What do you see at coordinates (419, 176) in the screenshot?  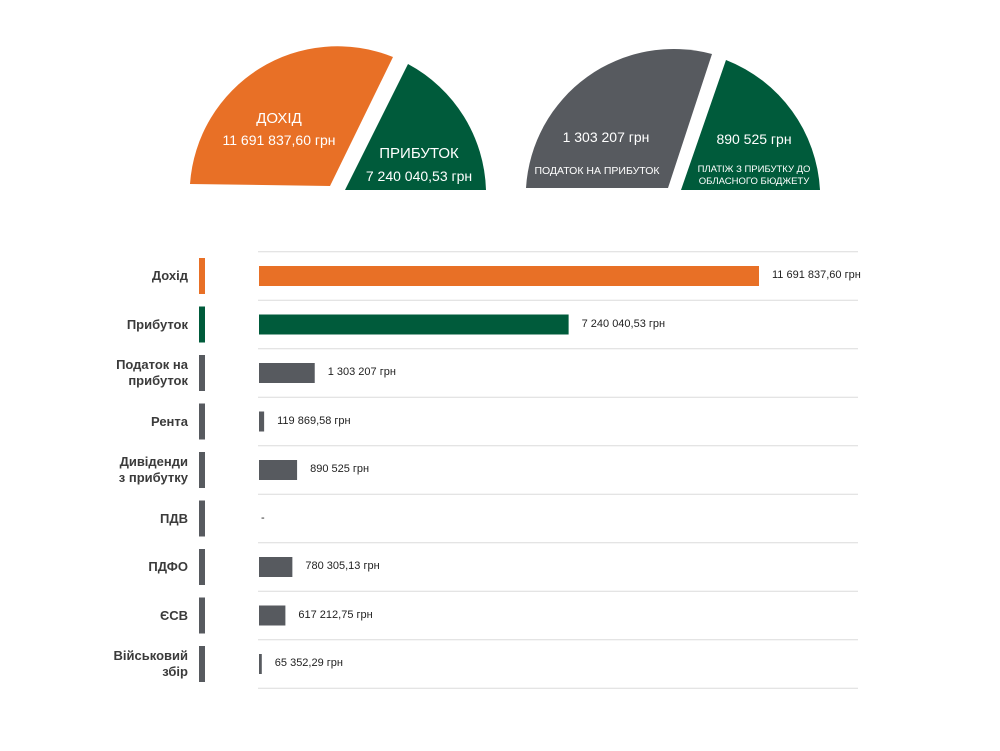 I see `profit-value: 7 240 040,53 грн` at bounding box center [419, 176].